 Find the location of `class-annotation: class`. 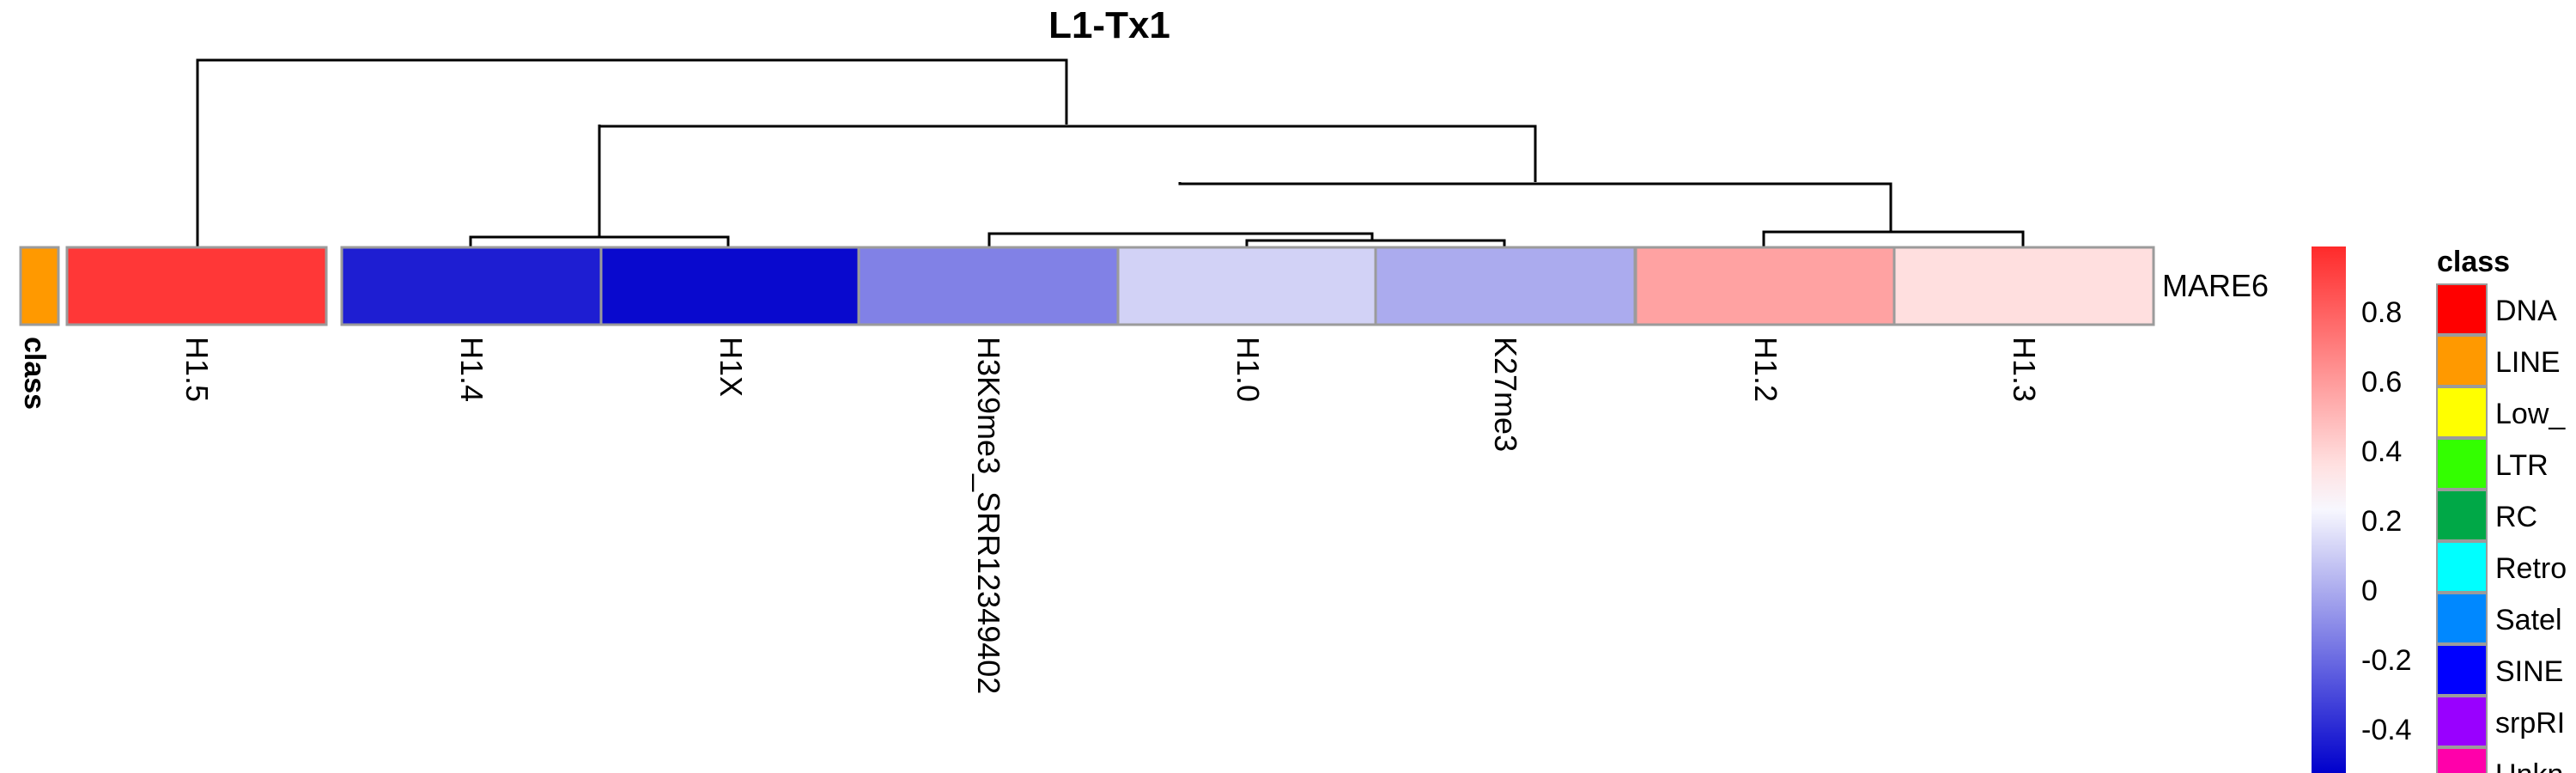

class-annotation: class is located at coordinates (39, 328).